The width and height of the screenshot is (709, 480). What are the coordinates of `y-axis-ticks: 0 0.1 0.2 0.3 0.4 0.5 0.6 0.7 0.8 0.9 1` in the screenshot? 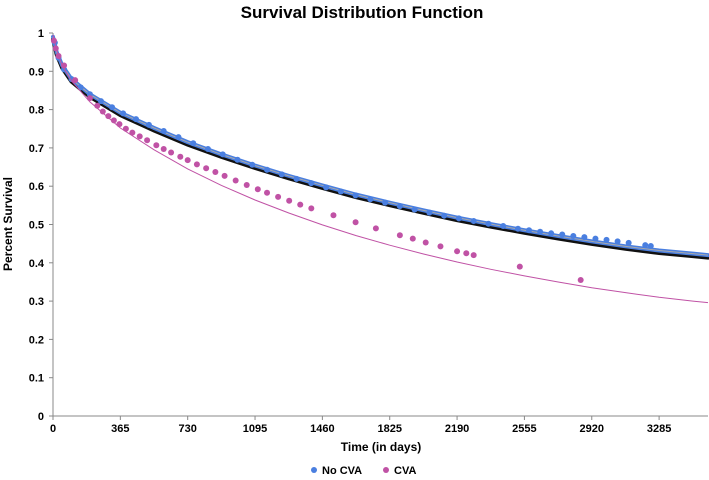 It's located at (41, 225).